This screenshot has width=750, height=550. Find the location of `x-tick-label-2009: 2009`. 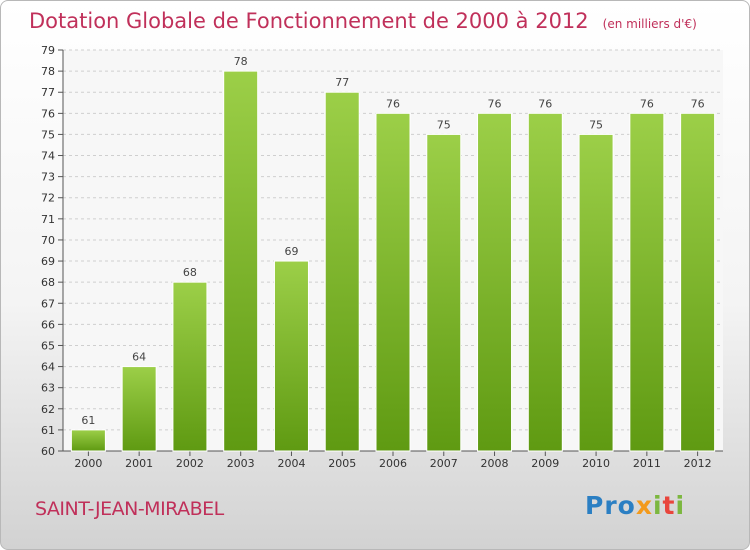

x-tick-label-2009: 2009 is located at coordinates (545, 463).